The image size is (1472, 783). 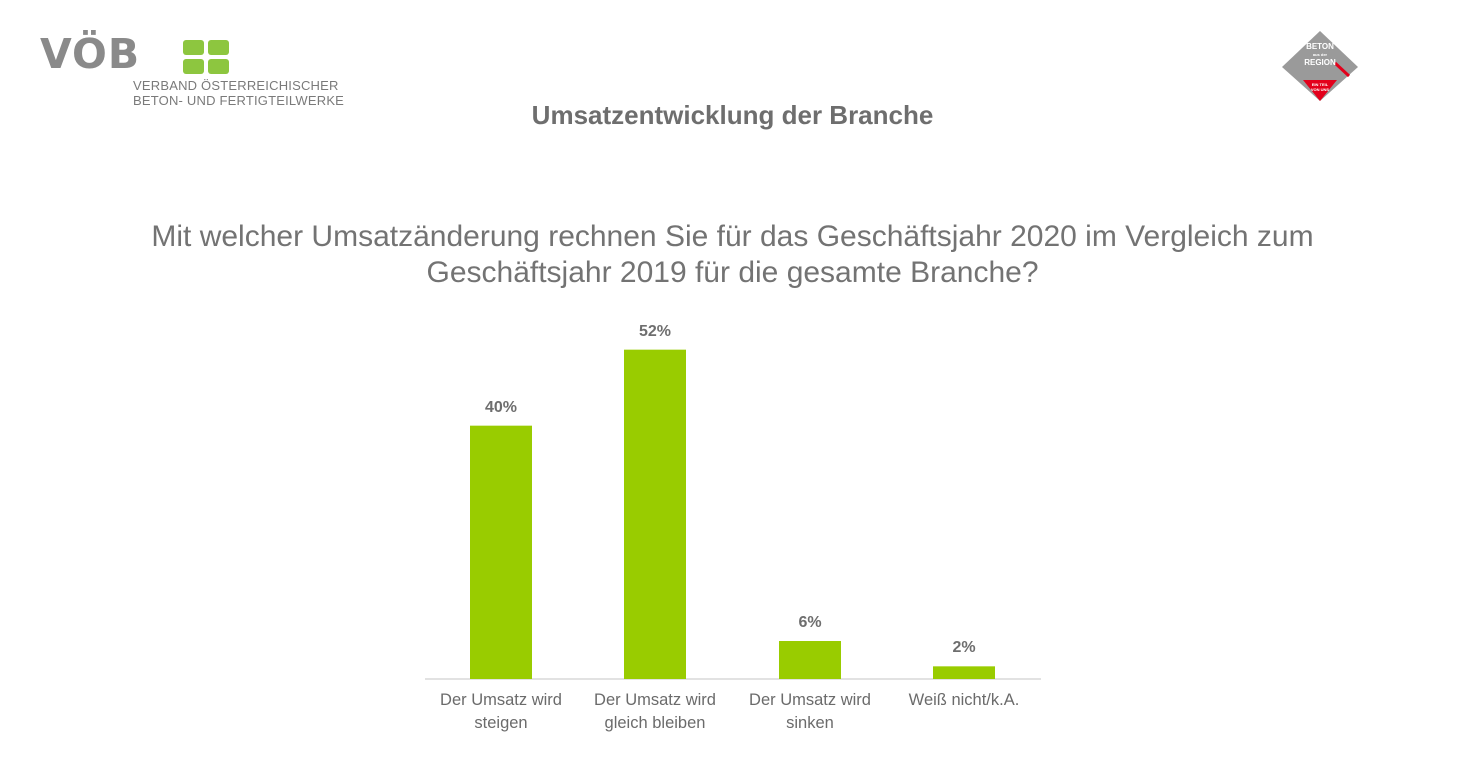 What do you see at coordinates (732, 115) in the screenshot?
I see `page-title: Umsatzentwicklung der Branche` at bounding box center [732, 115].